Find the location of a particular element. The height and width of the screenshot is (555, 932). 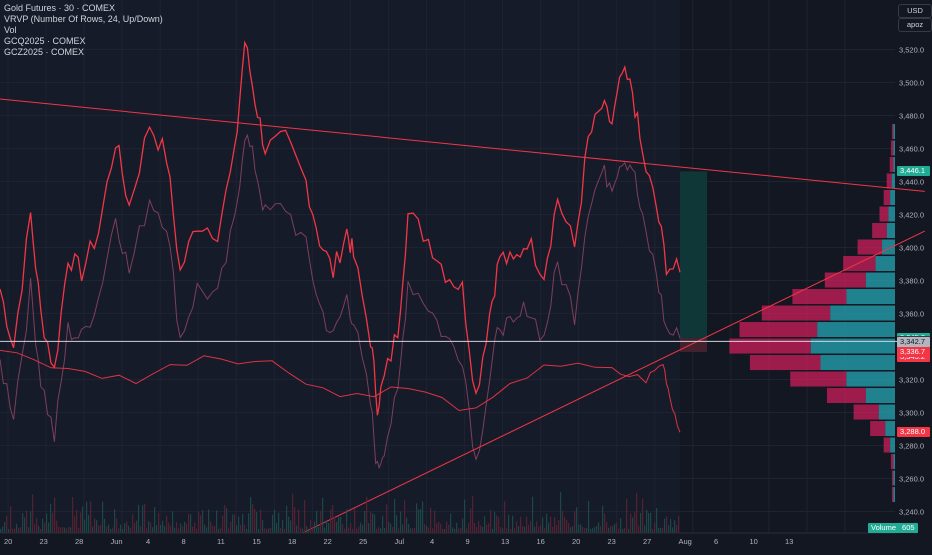

y-tick-label: 3,360.0 is located at coordinates (911, 314).